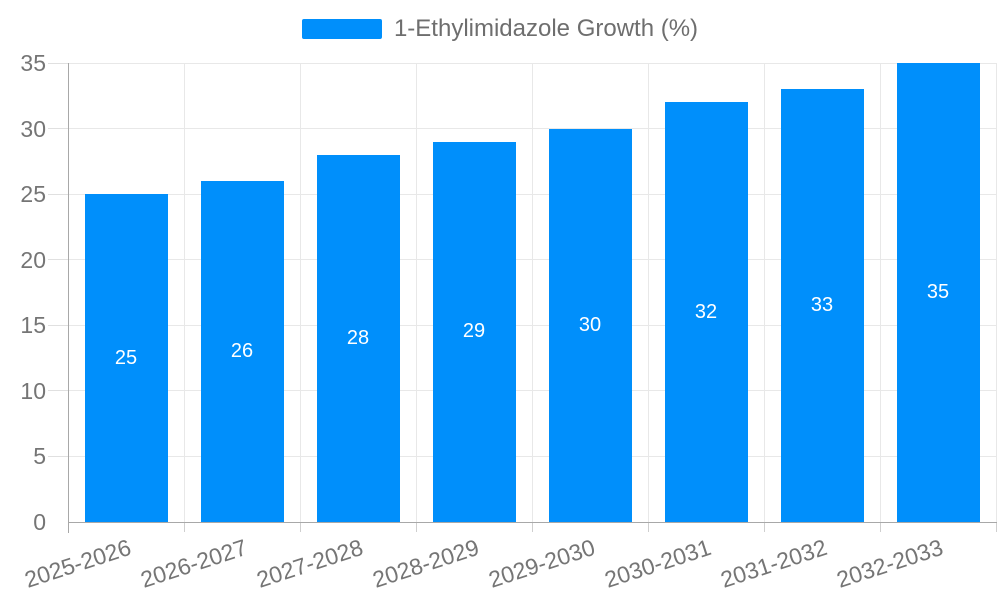 Image resolution: width=1000 pixels, height=600 pixels. I want to click on x-axis-tick-label: 2032-2033, so click(890, 563).